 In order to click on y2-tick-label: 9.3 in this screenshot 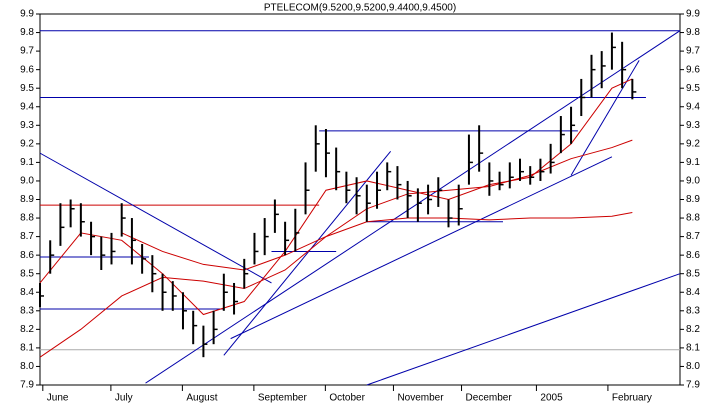, I will do `click(693, 125)`.